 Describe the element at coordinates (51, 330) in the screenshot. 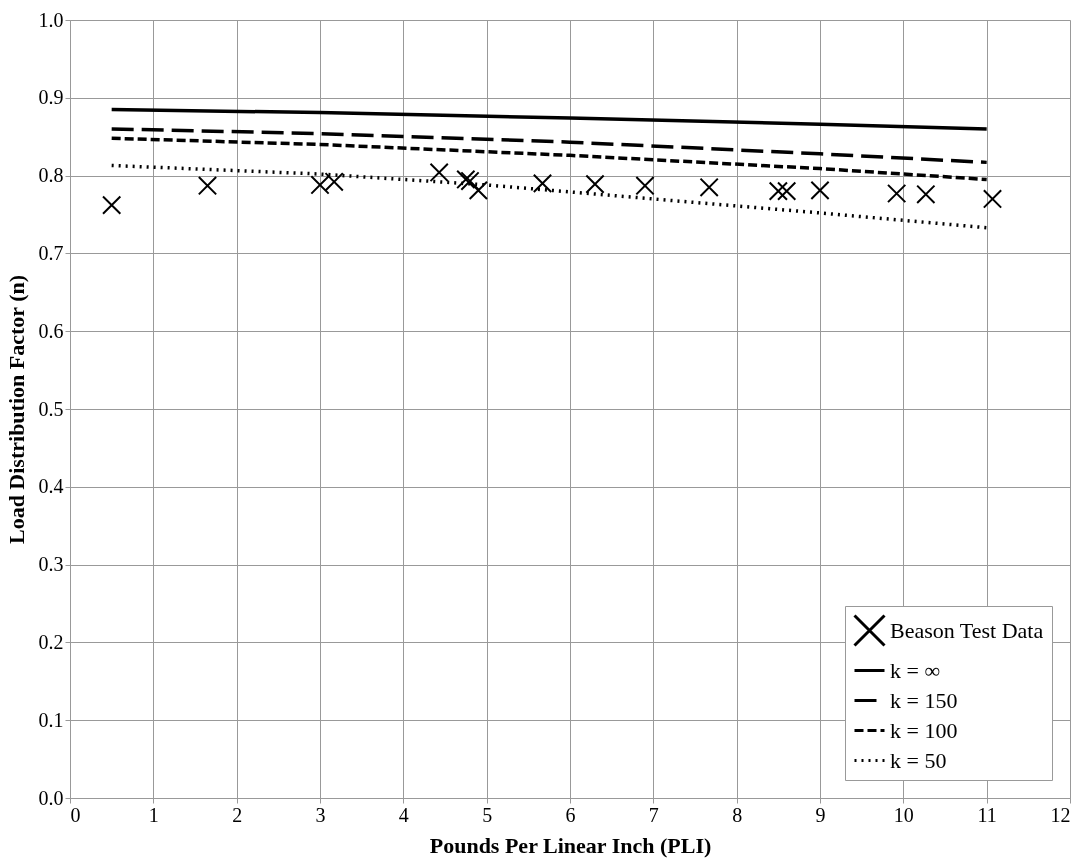

I see `y-tick-label: 0.6` at that location.